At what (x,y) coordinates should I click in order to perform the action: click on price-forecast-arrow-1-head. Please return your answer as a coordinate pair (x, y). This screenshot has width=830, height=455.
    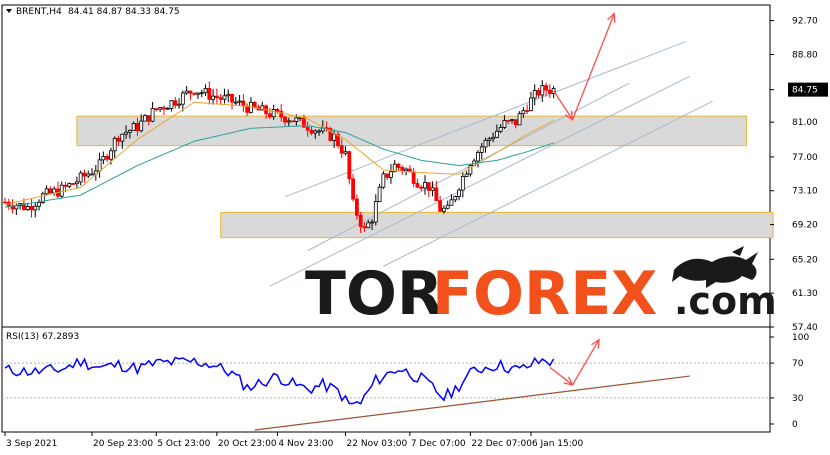
    Looking at the image, I should click on (611, 17).